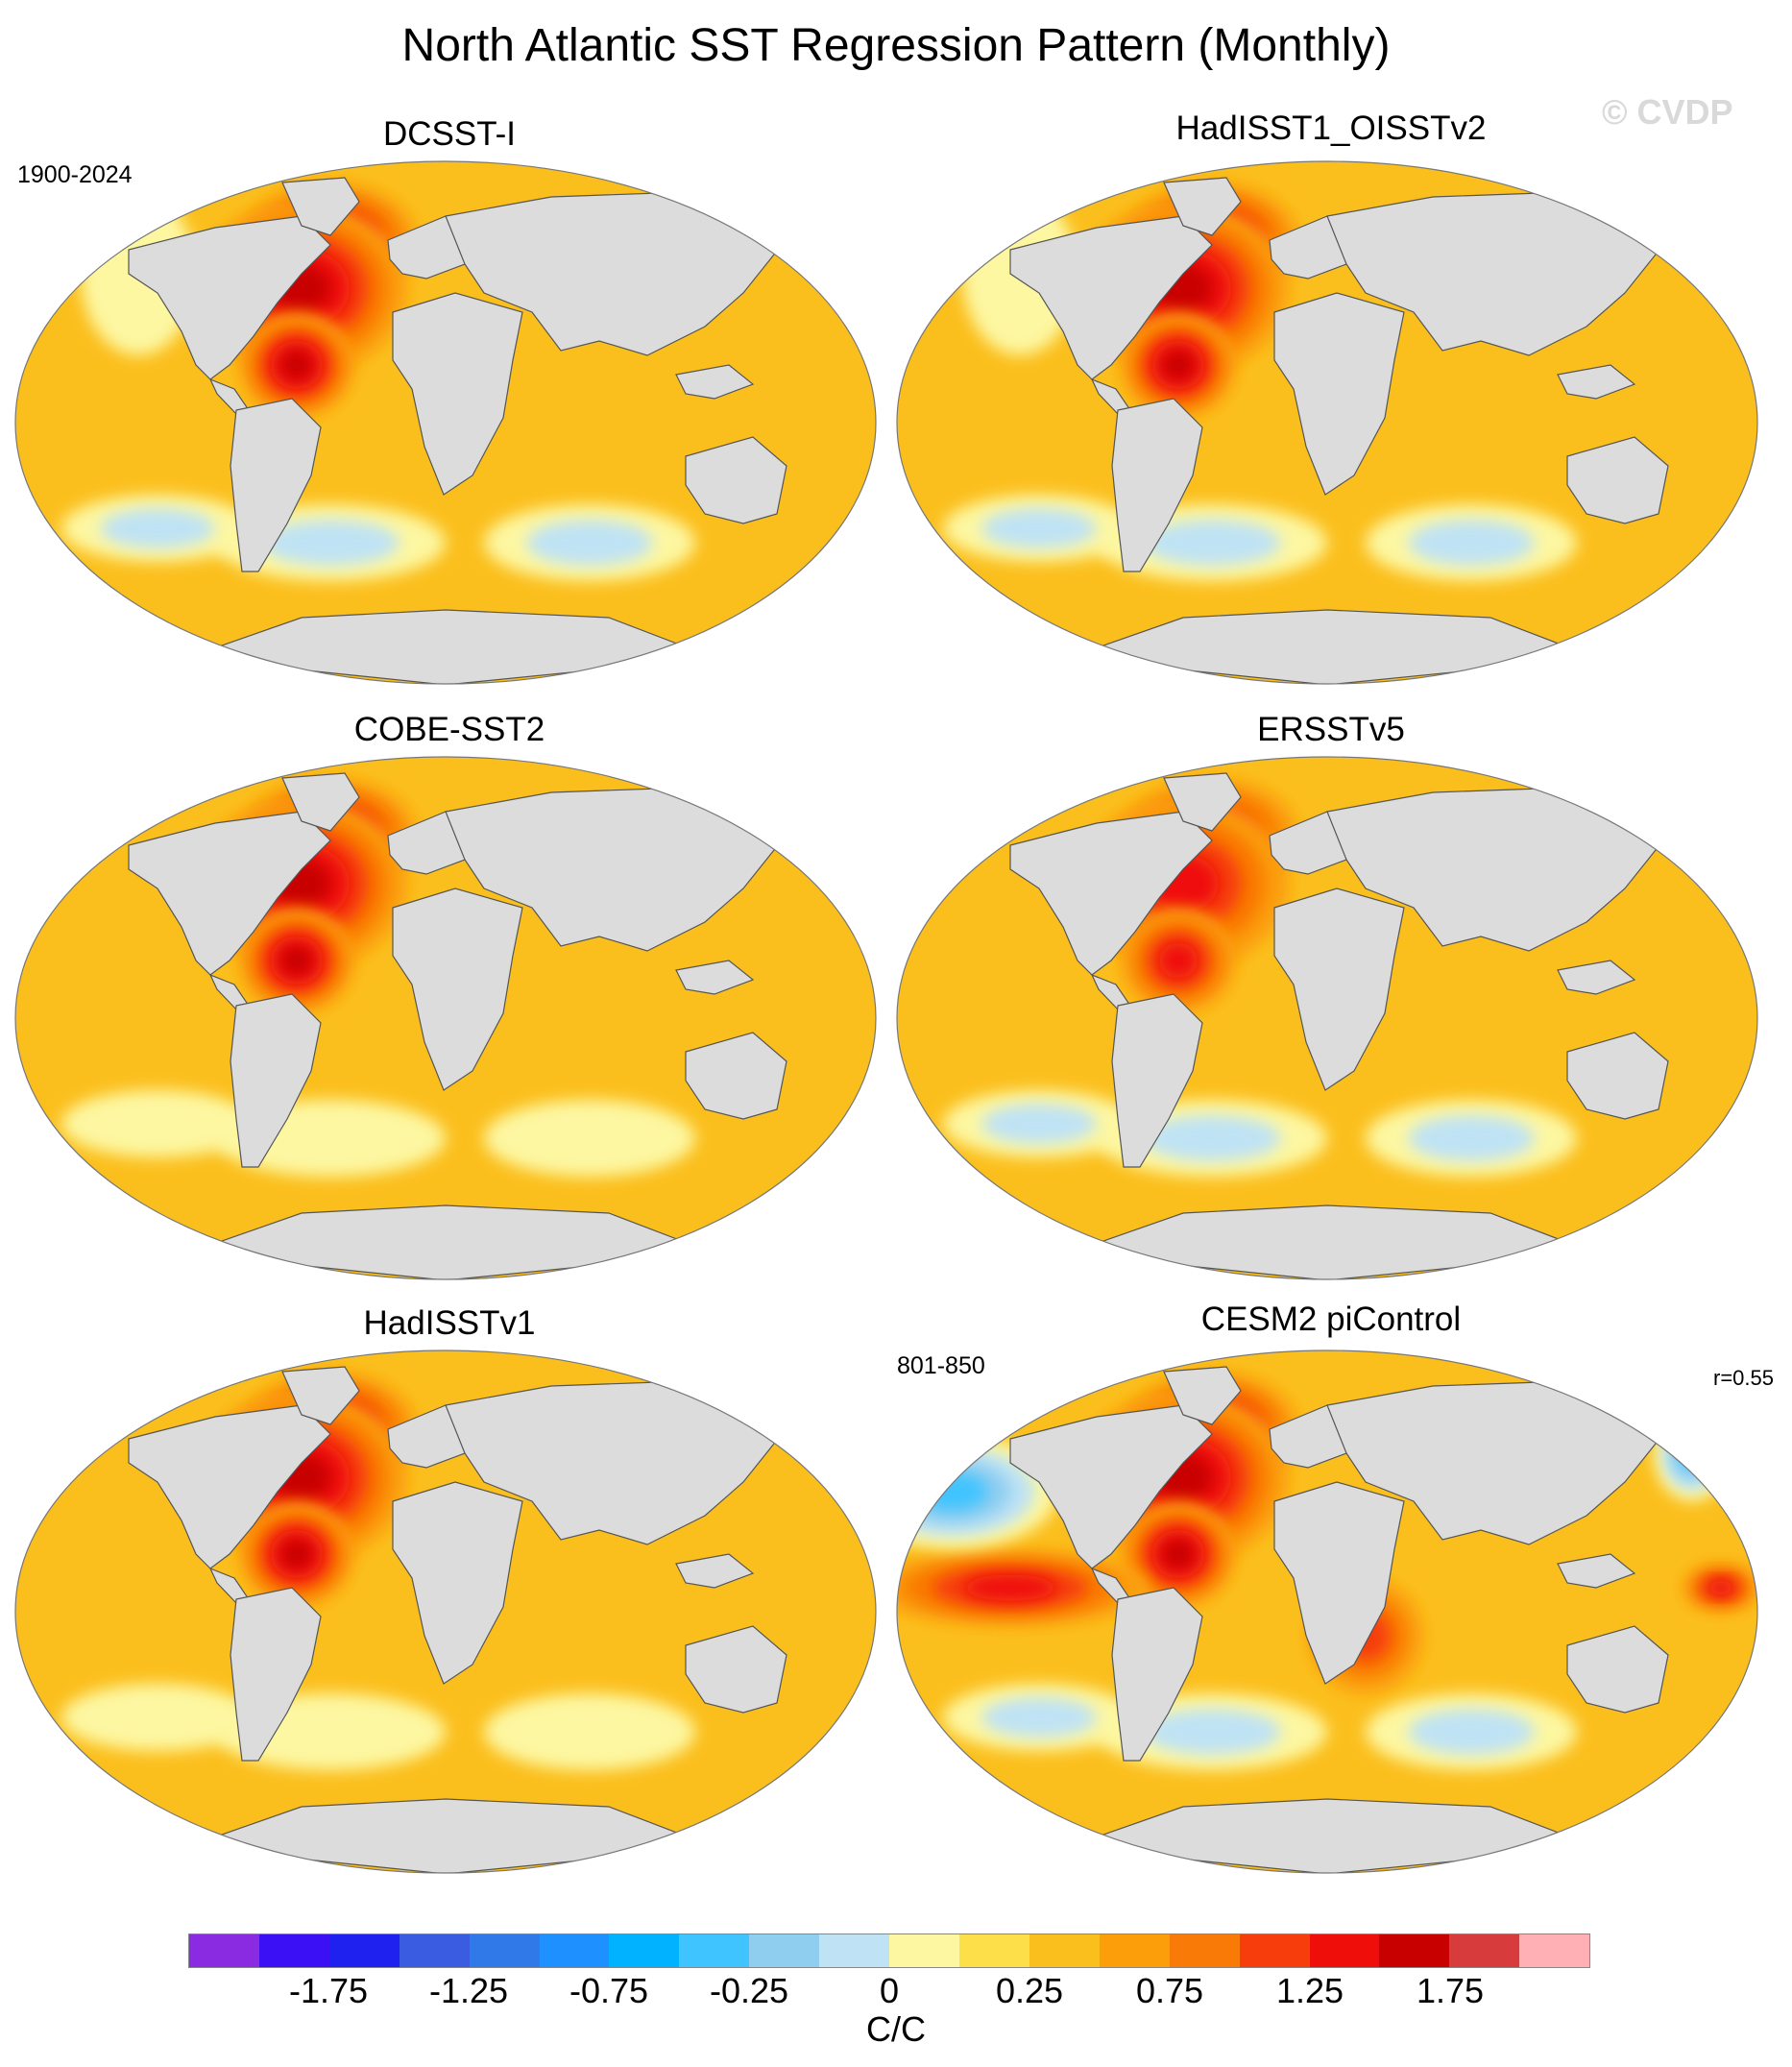 This screenshot has height=2067, width=1792. I want to click on colorbar-tick-label: 0.25, so click(1029, 1991).